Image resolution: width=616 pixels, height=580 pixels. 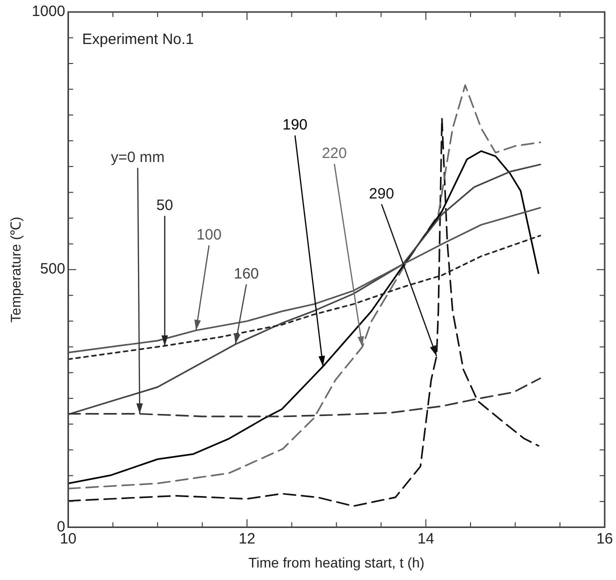 I want to click on y-axis-title: Temperature (℃), so click(x=15, y=269).